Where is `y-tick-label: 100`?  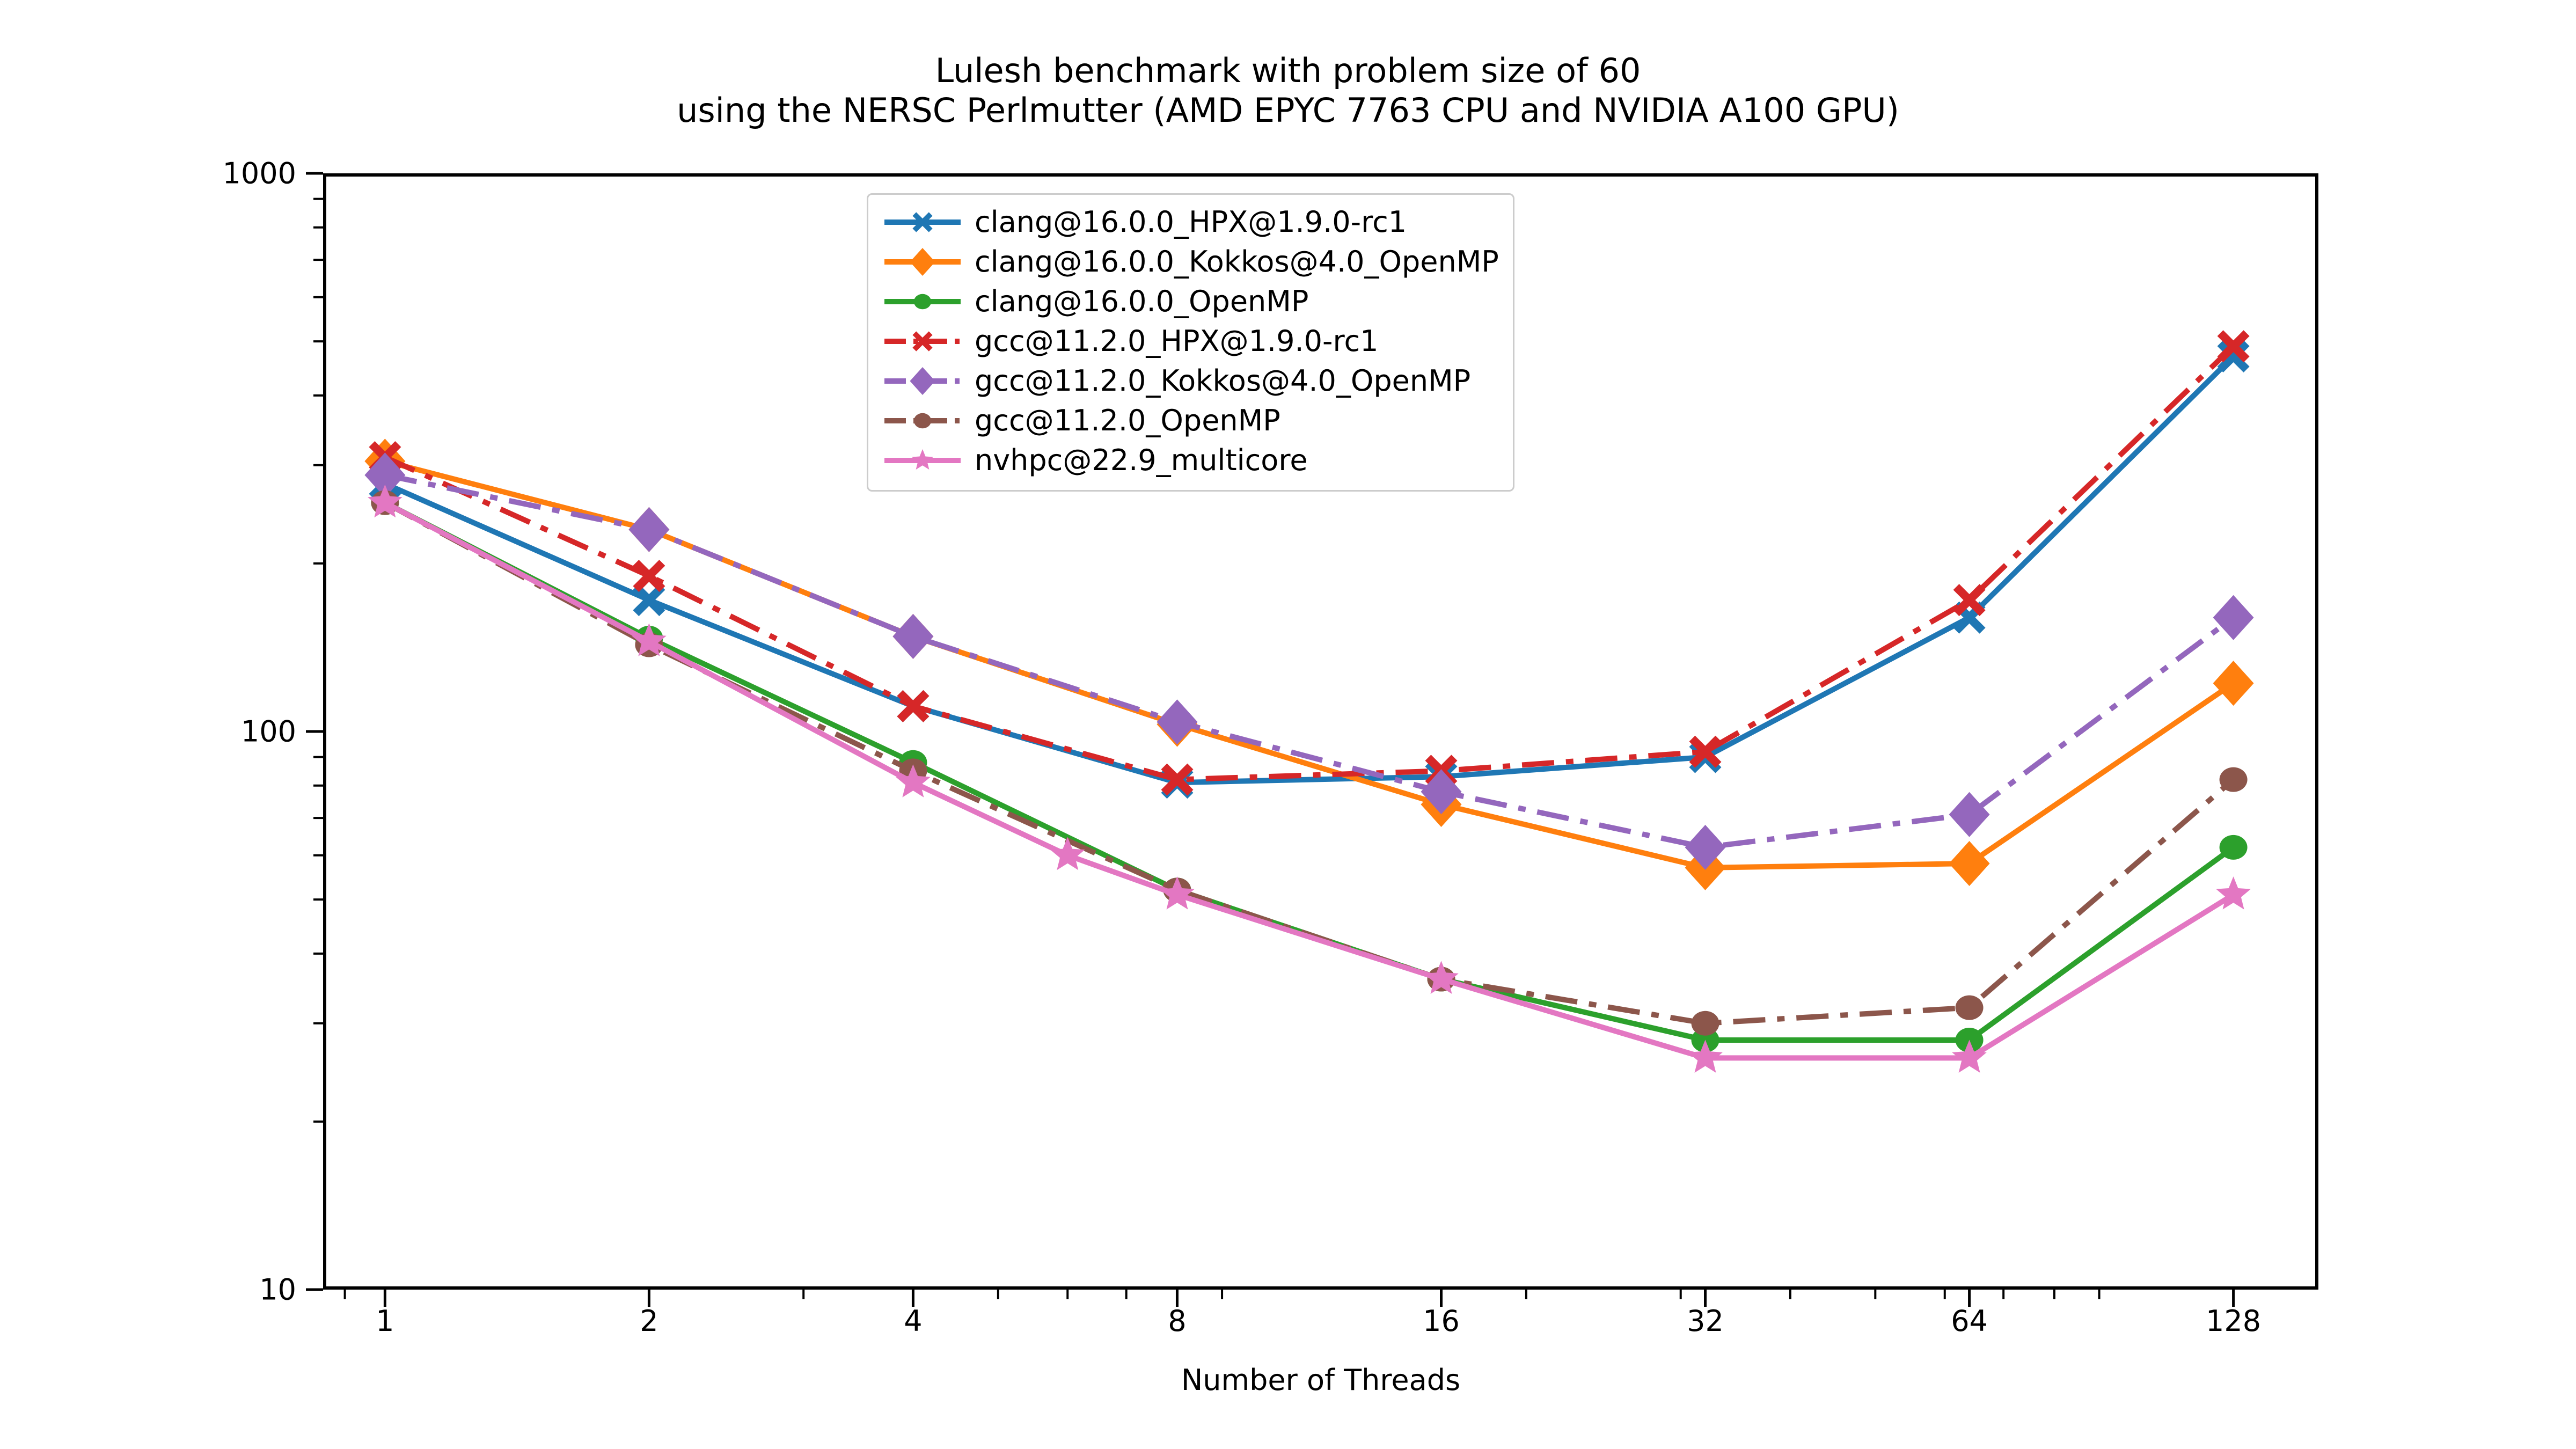
y-tick-label: 100 is located at coordinates (268, 731).